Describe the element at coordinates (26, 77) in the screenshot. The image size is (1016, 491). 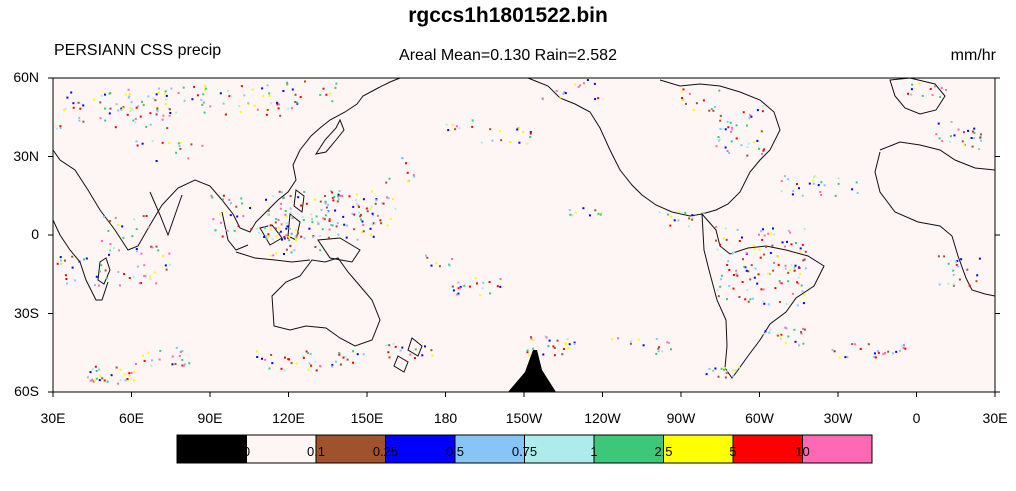
I see `lat-label: 60N` at that location.